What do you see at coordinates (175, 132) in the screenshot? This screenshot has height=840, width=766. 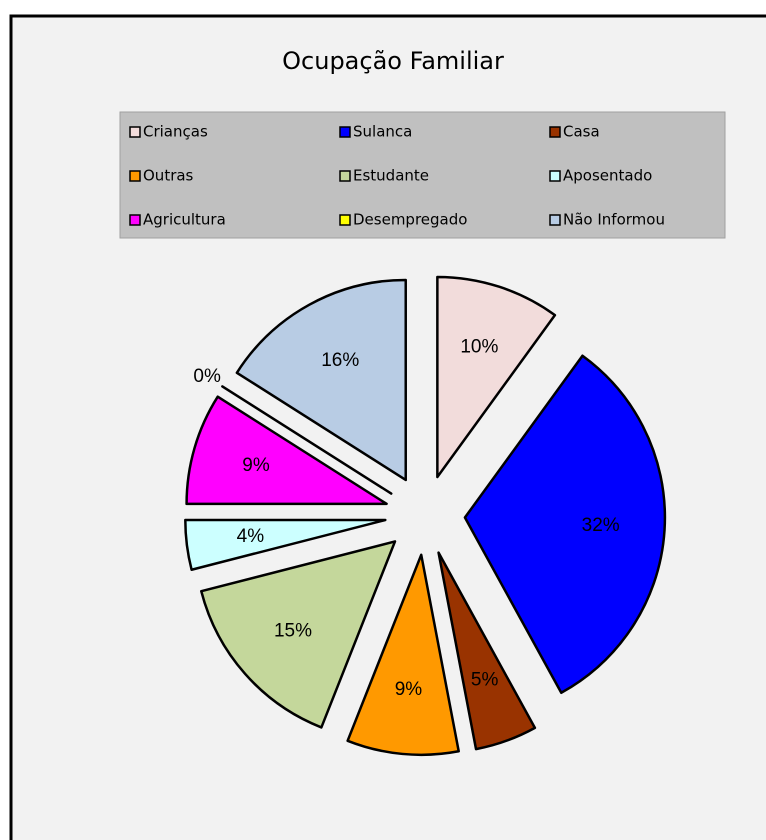 I see `legend-label: Crianças` at bounding box center [175, 132].